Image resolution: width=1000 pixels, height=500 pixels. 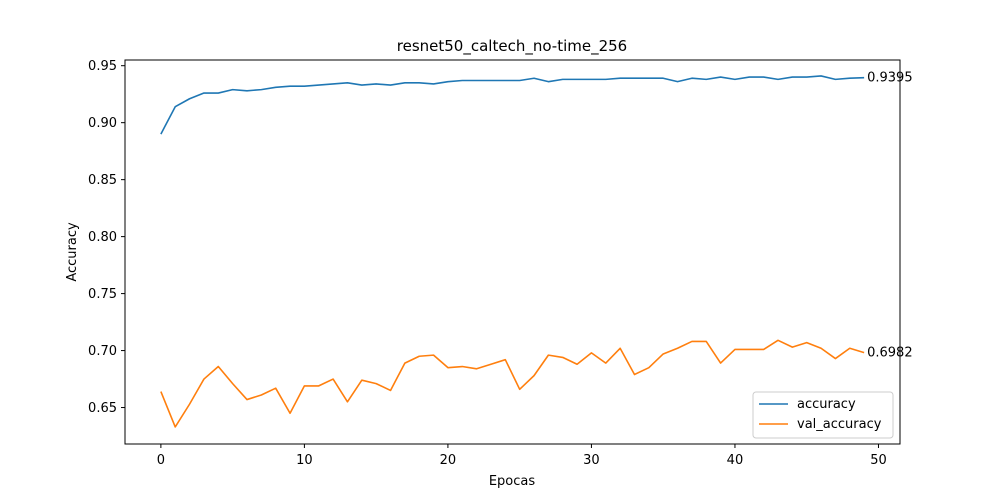 What do you see at coordinates (102, 180) in the screenshot?
I see `y-tick-label: 0.85` at bounding box center [102, 180].